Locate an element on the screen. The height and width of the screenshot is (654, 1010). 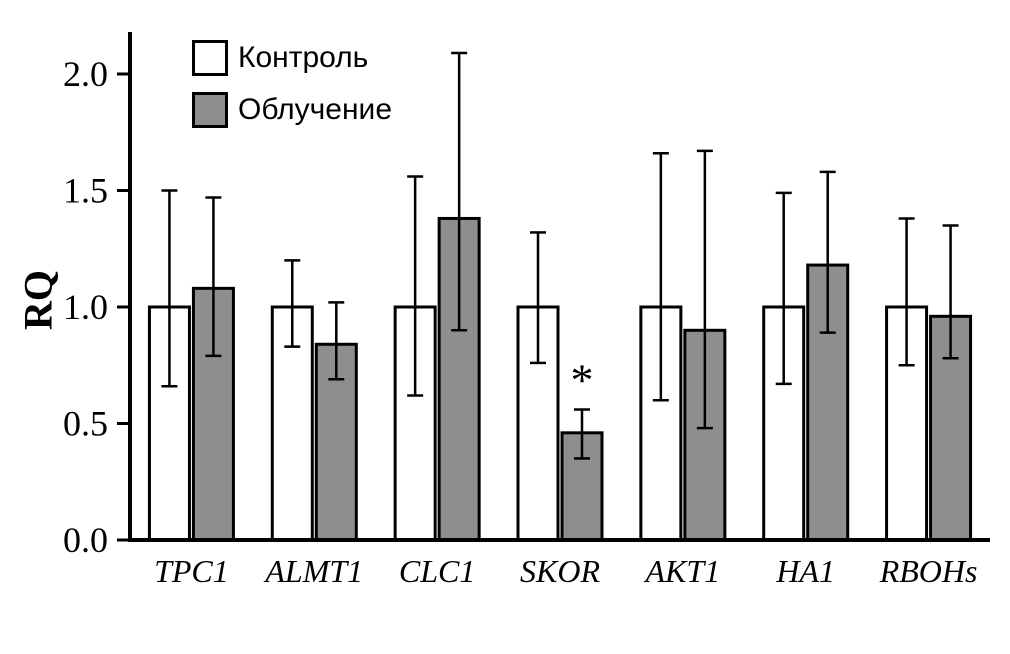
y-tick-label: 1.0 is located at coordinates (85, 307).